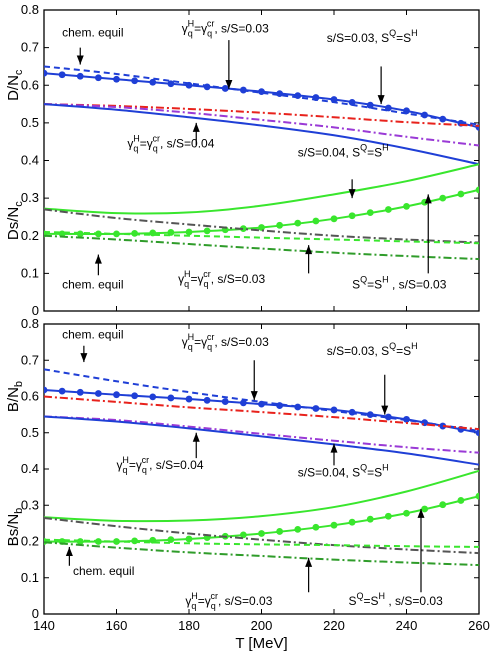 This screenshot has width=491, height=654. What do you see at coordinates (30, 577) in the screenshot?
I see `y-tick-label: 0.1` at bounding box center [30, 577].